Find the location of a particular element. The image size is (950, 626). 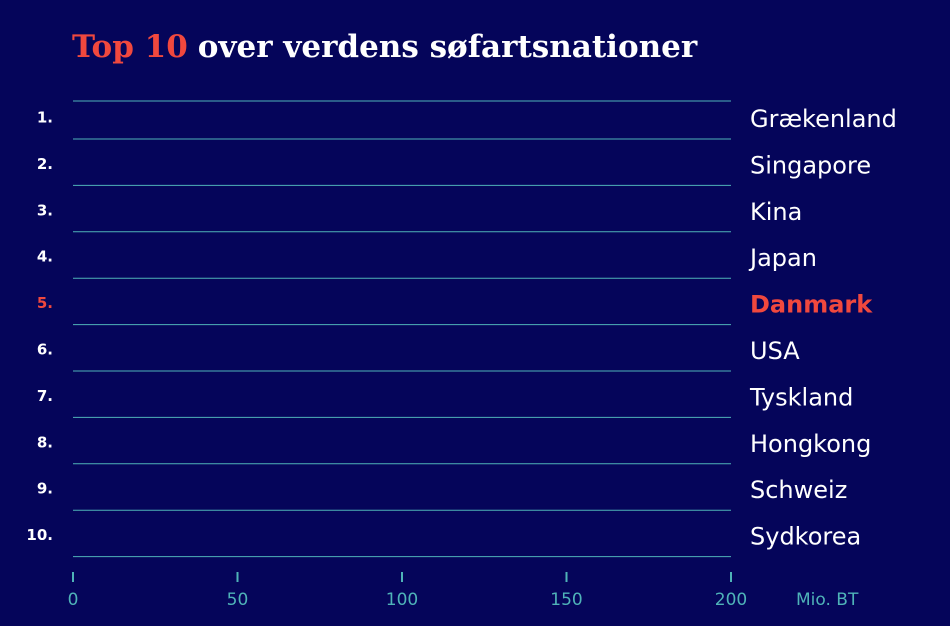

category-label: USA is located at coordinates (775, 351).